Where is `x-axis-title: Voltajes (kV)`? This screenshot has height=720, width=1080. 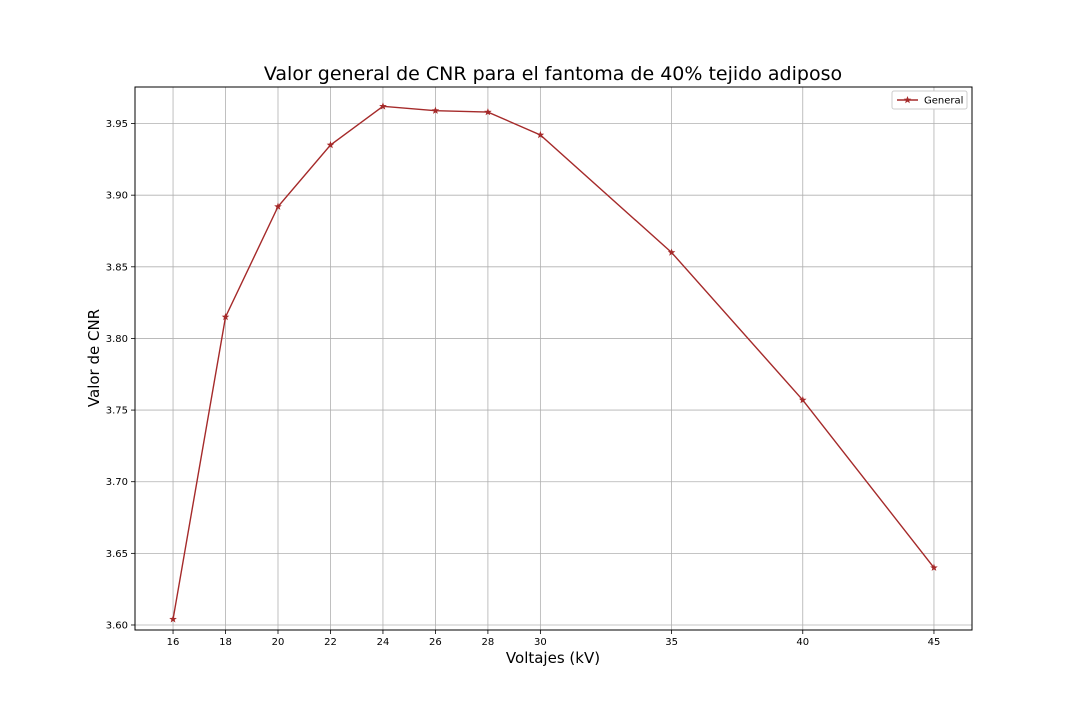 x-axis-title: Voltajes (kV) is located at coordinates (553, 658).